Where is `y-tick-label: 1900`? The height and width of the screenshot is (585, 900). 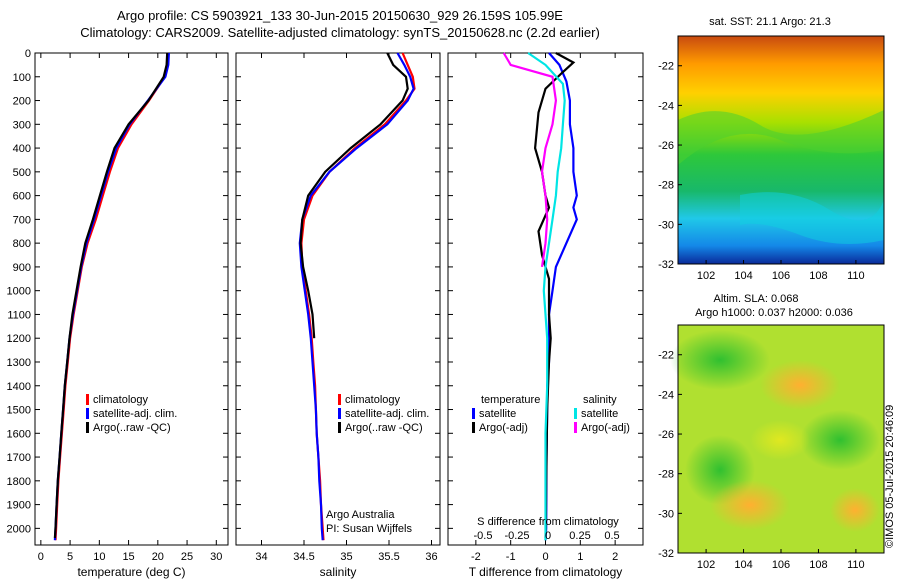
y-tick-label: 1900 is located at coordinates (19, 506).